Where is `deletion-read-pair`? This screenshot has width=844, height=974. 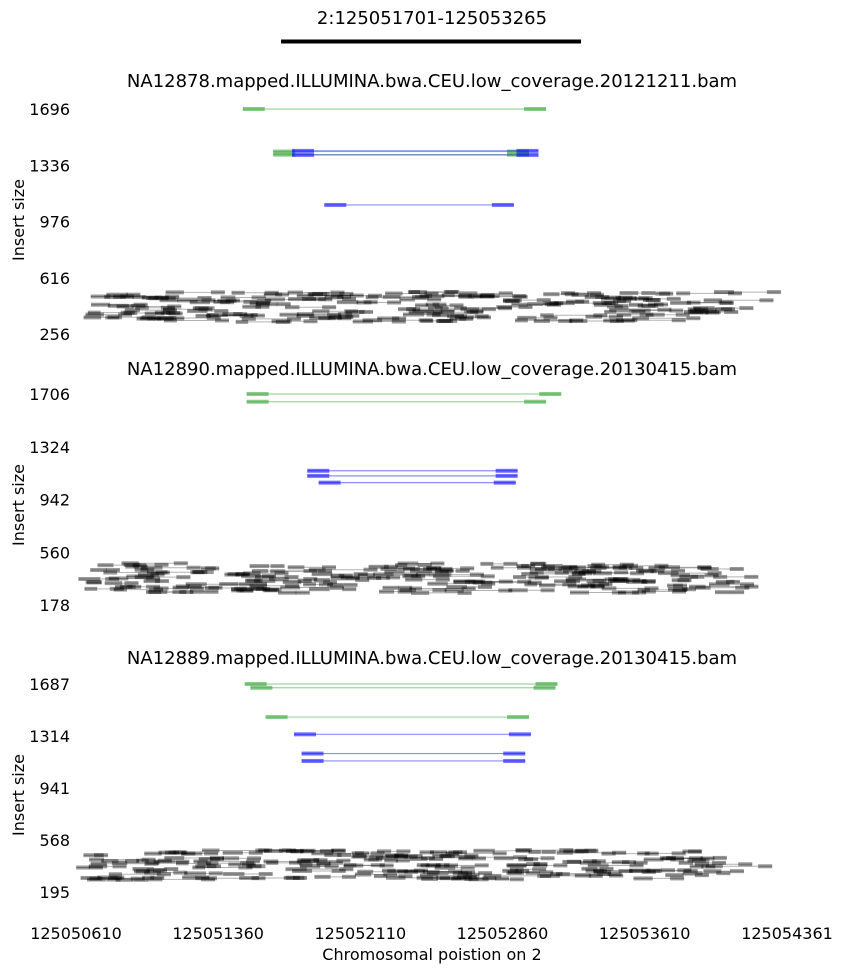
deletion-read-pair is located at coordinates (396, 401).